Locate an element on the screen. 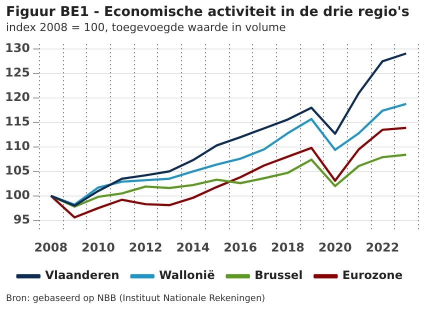  chart-title: Figuur BE1 - Economische activiteit in de drie regio's is located at coordinates (208, 12).